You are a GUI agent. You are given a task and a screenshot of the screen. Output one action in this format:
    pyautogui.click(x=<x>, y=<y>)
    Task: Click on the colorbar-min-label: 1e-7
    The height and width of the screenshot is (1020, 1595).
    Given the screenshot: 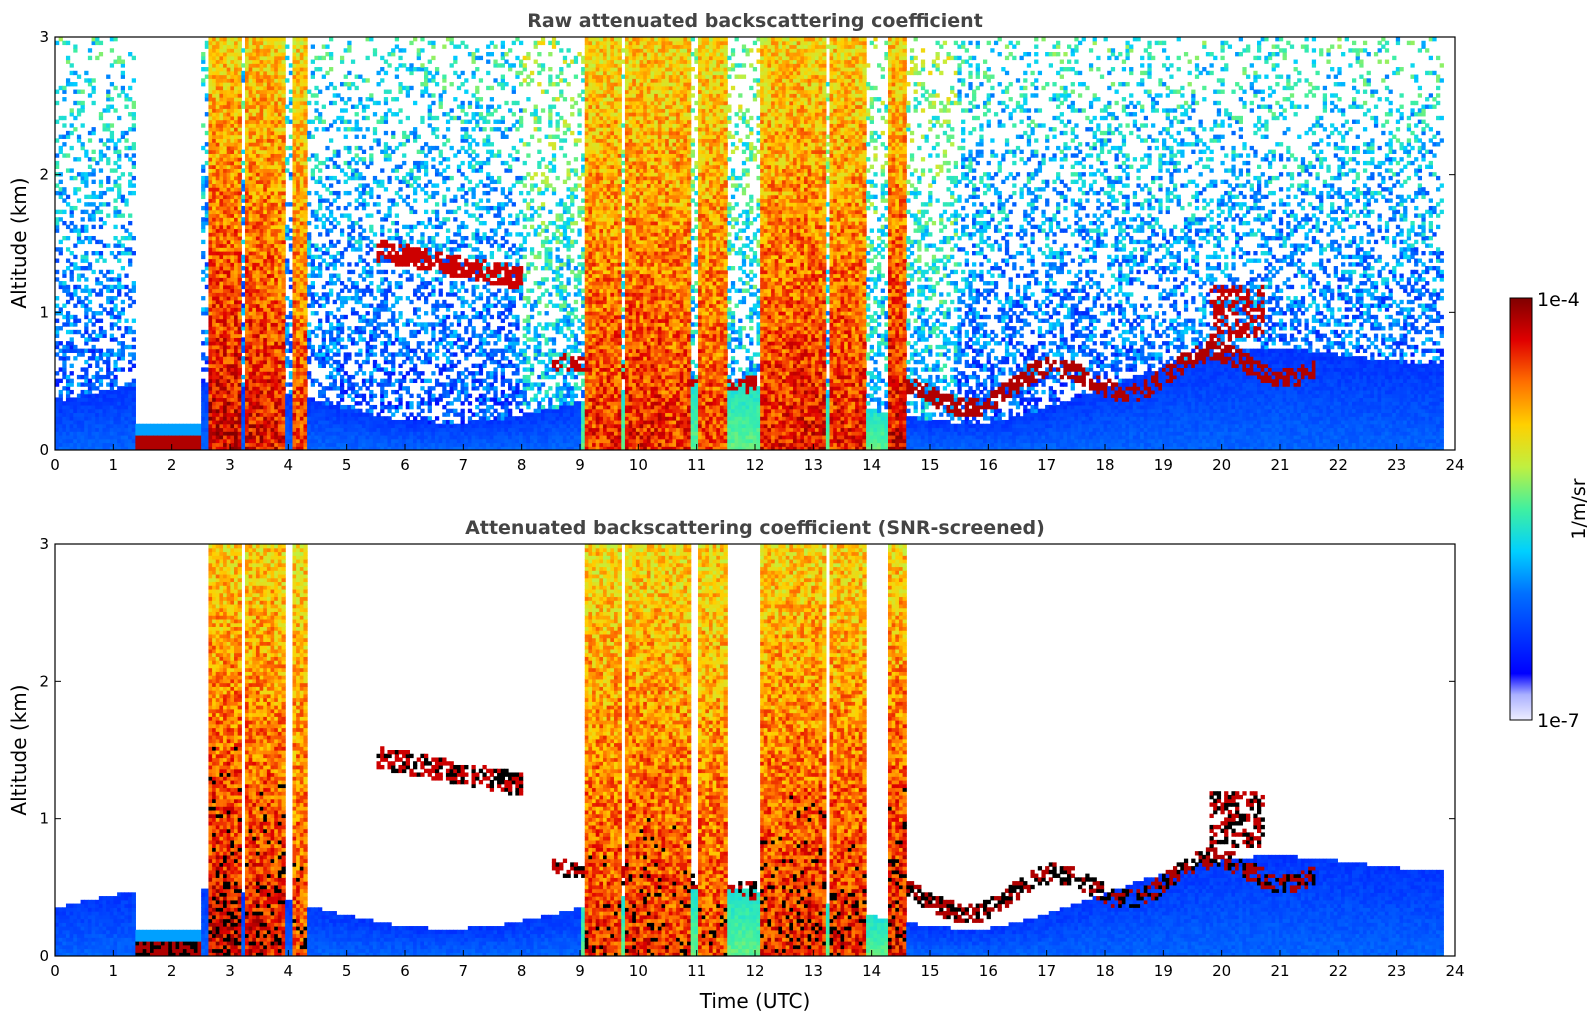 What is the action you would take?
    pyautogui.click(x=1558, y=721)
    